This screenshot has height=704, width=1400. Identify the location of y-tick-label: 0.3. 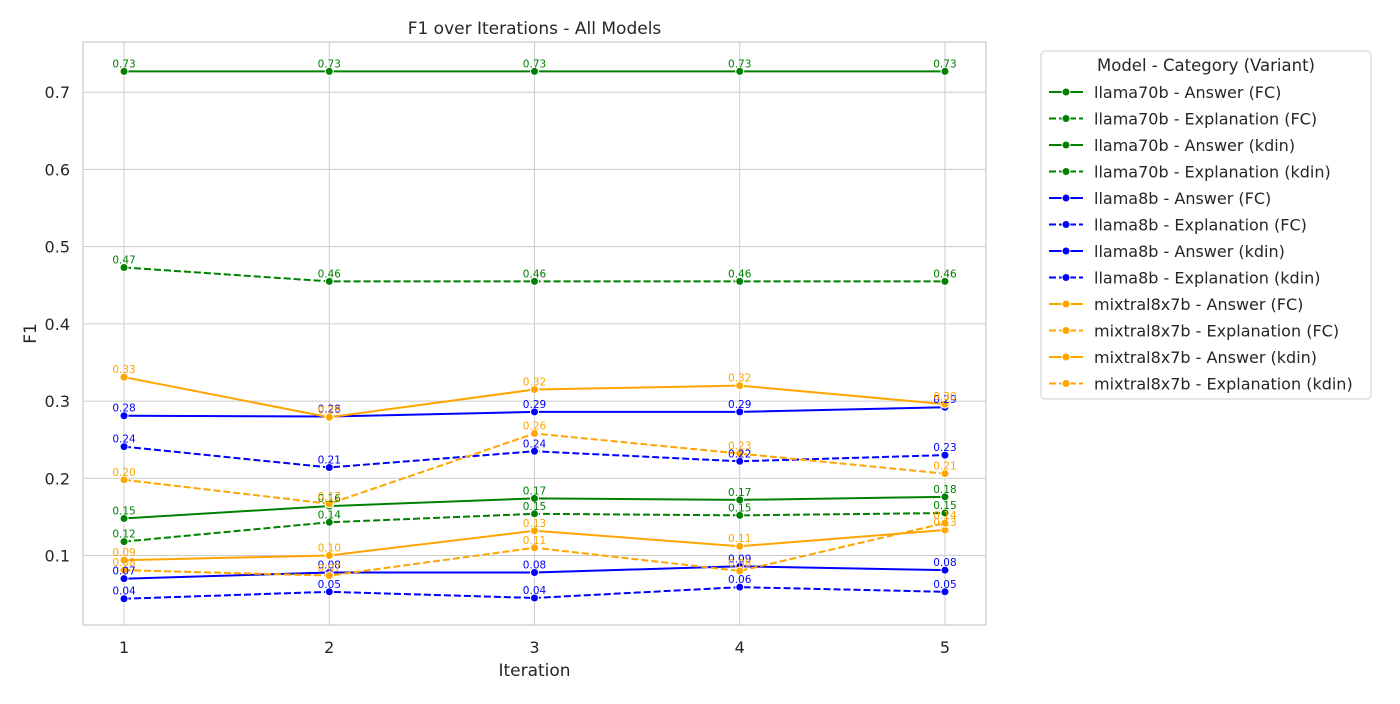
(57, 401).